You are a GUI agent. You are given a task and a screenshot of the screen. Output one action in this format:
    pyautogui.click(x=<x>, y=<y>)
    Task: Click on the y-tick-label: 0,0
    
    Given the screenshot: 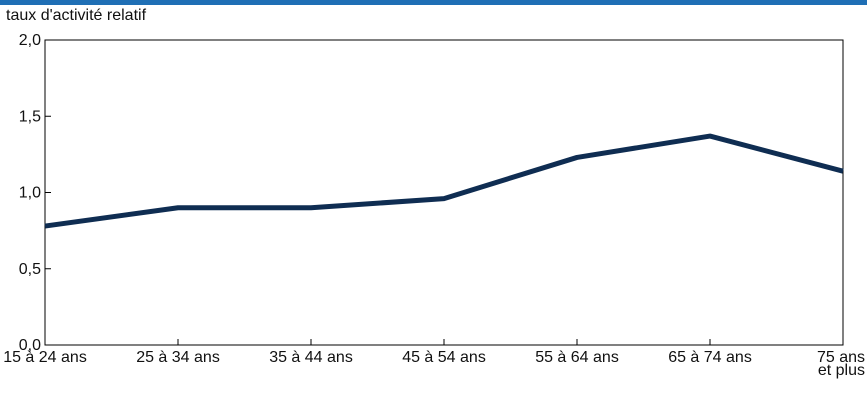 What is the action you would take?
    pyautogui.click(x=30, y=345)
    